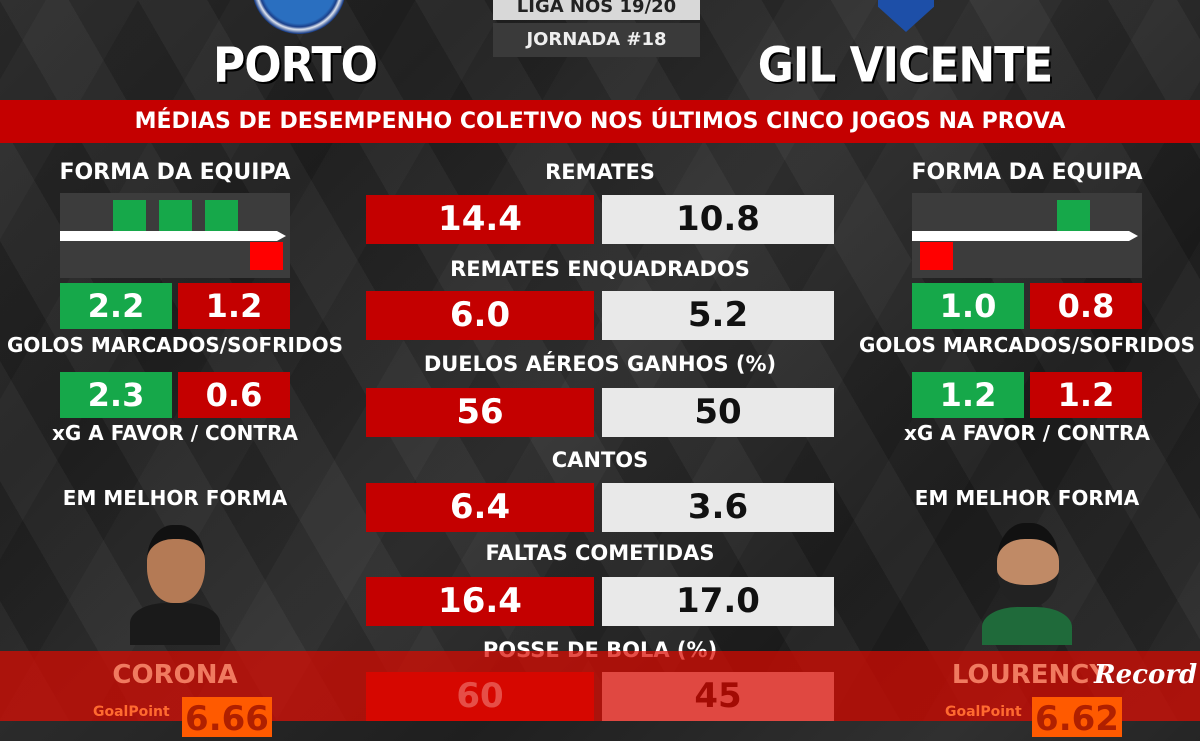 Image resolution: width=1200 pixels, height=741 pixels. I want to click on away-best-heading: EM MELHOR FORMA, so click(1027, 498).